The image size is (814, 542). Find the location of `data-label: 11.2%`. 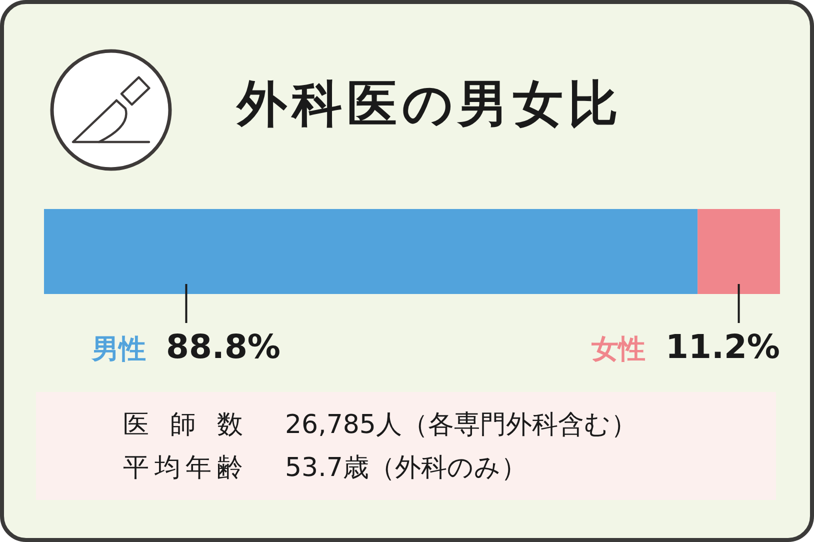

data-label: 11.2% is located at coordinates (723, 346).